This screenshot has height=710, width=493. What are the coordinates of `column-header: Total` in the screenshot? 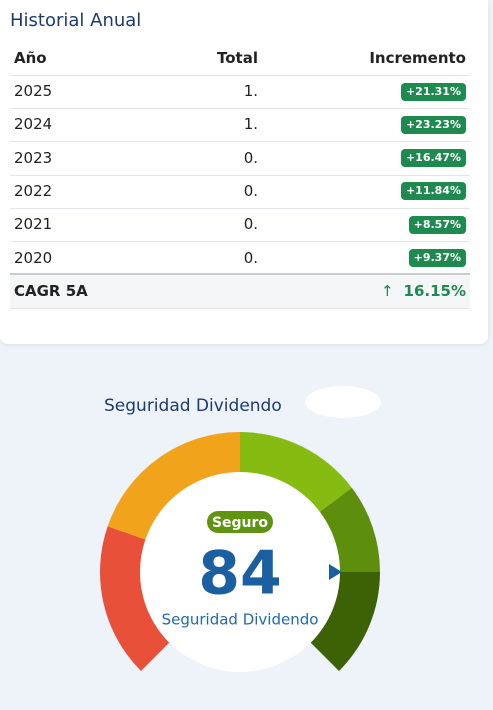 It's located at (237, 58).